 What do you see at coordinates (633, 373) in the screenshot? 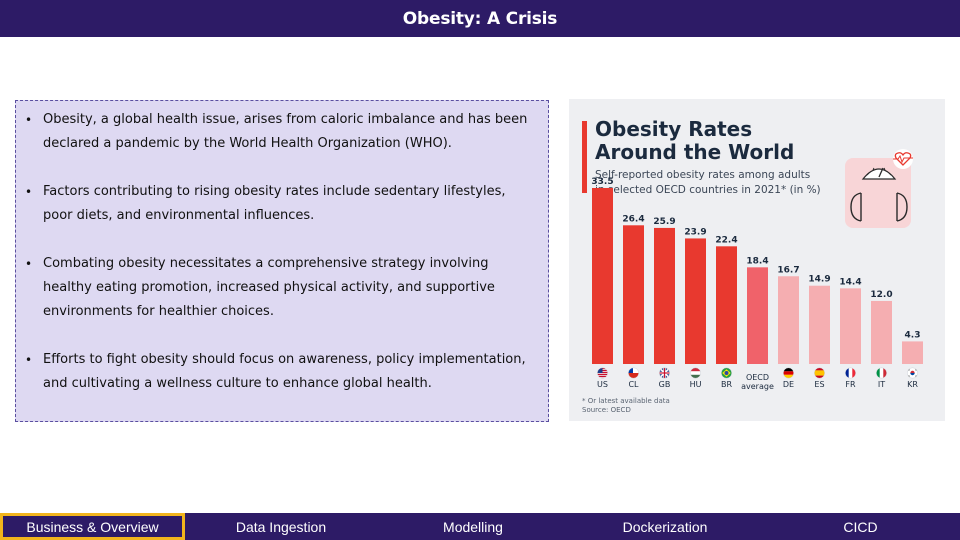
I see `cl-flag-icon` at bounding box center [633, 373].